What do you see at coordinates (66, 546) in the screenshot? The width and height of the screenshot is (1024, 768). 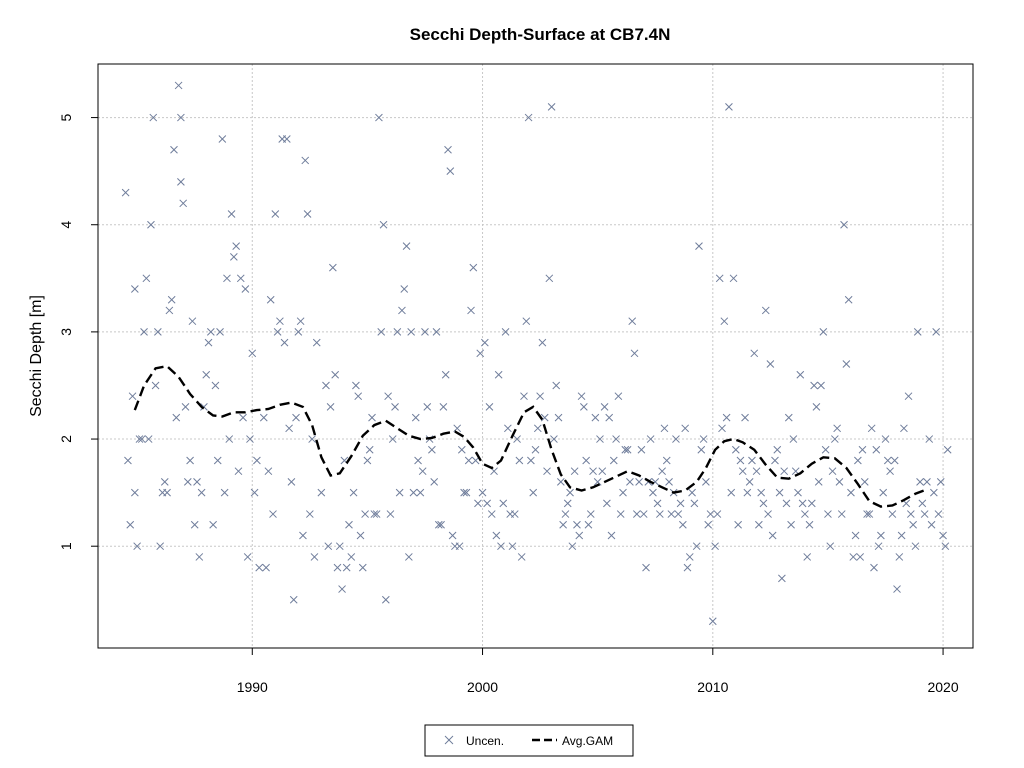 I see `y-tick-label: 1` at bounding box center [66, 546].